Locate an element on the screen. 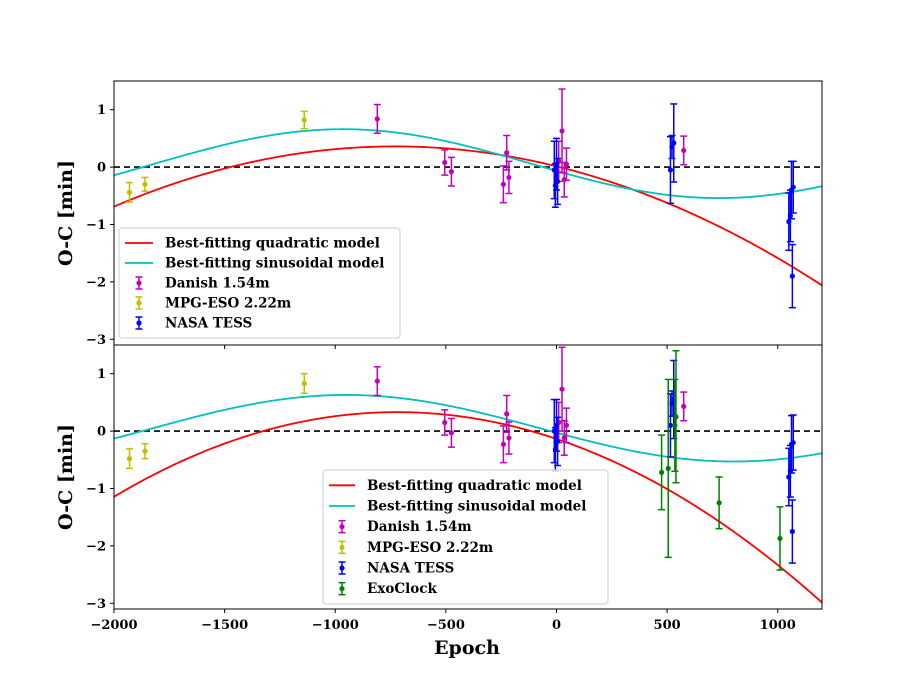  top-series-danish is located at coordinates (530, 146).